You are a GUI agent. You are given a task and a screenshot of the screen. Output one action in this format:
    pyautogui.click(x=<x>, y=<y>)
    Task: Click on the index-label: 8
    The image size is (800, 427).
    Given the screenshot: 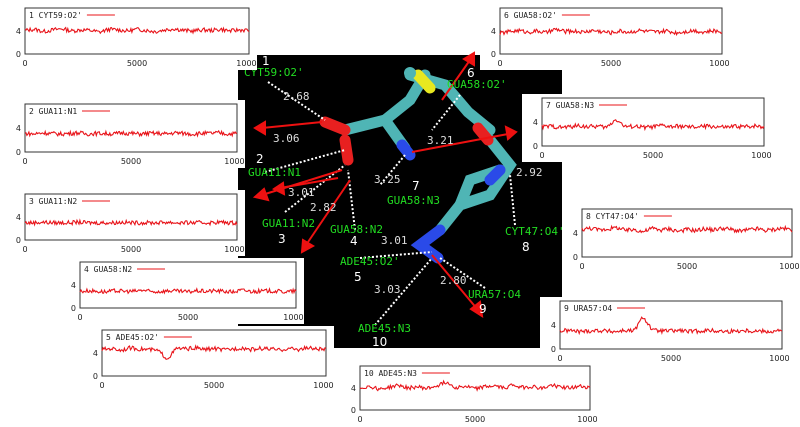 What is the action you would take?
    pyautogui.click(x=526, y=247)
    